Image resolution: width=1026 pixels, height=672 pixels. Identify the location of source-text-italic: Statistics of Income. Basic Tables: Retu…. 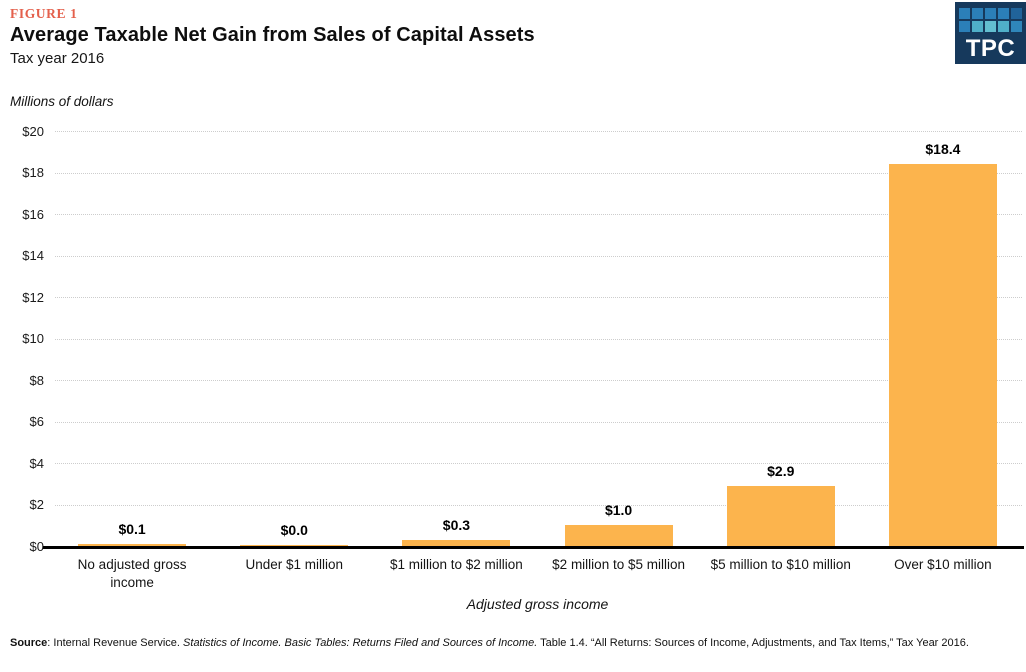
(360, 643).